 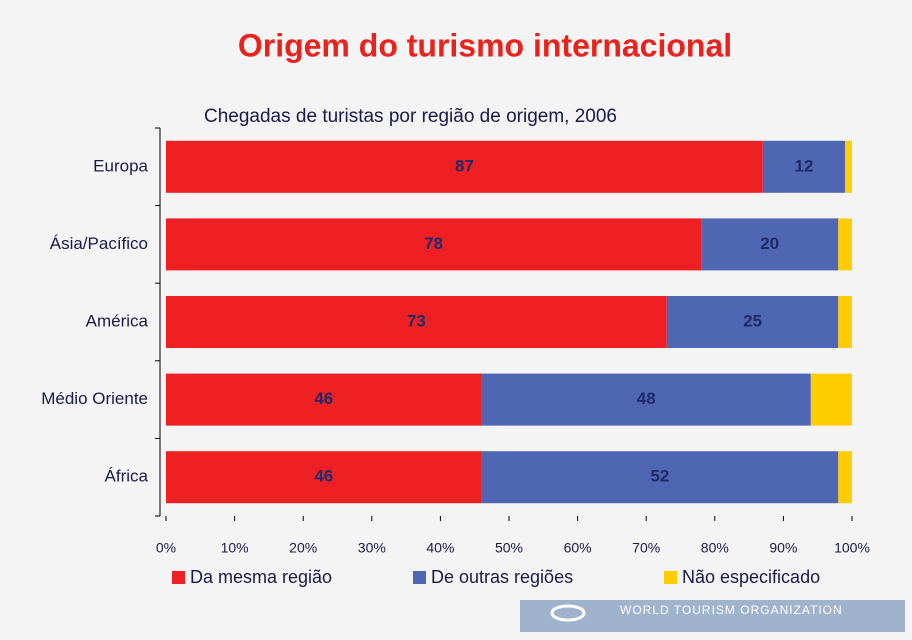 I want to click on data-label: 20, so click(x=769, y=243).